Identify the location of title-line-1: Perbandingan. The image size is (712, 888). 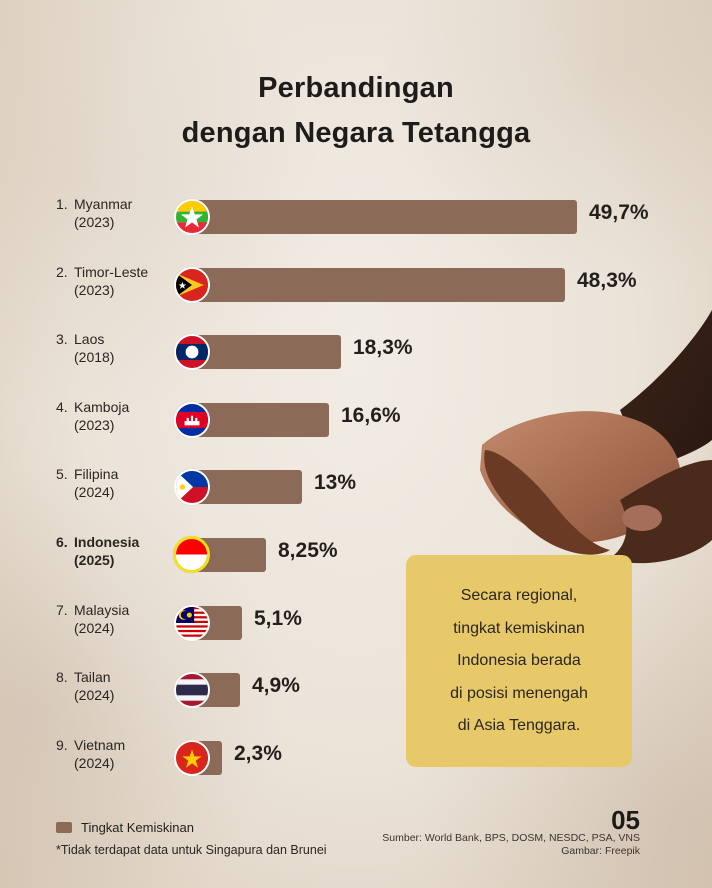
(356, 88).